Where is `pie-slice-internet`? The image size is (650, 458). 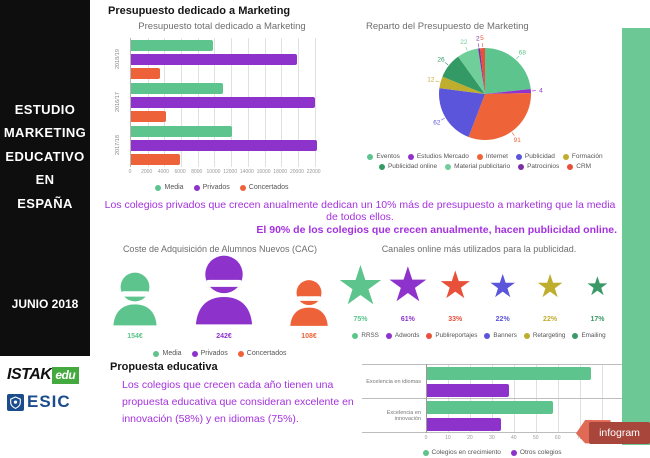
pie-slice-internet is located at coordinates (499, 116).